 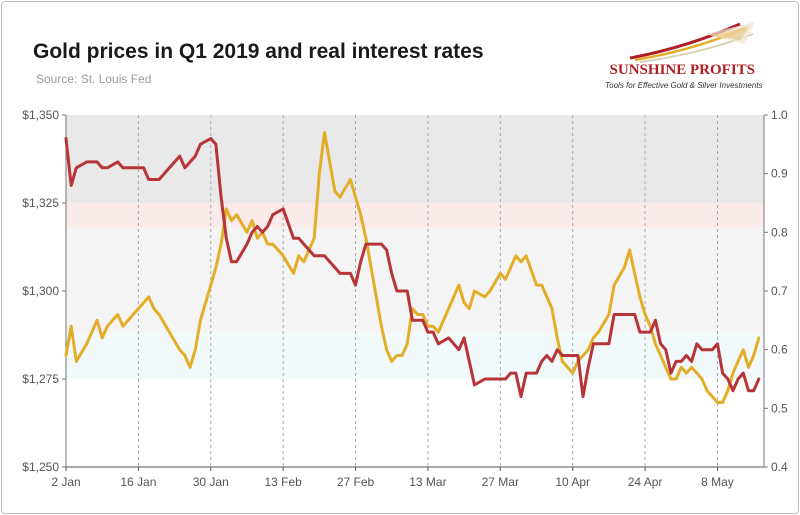 What do you see at coordinates (283, 482) in the screenshot?
I see `x-tick-label-3: 13 Feb` at bounding box center [283, 482].